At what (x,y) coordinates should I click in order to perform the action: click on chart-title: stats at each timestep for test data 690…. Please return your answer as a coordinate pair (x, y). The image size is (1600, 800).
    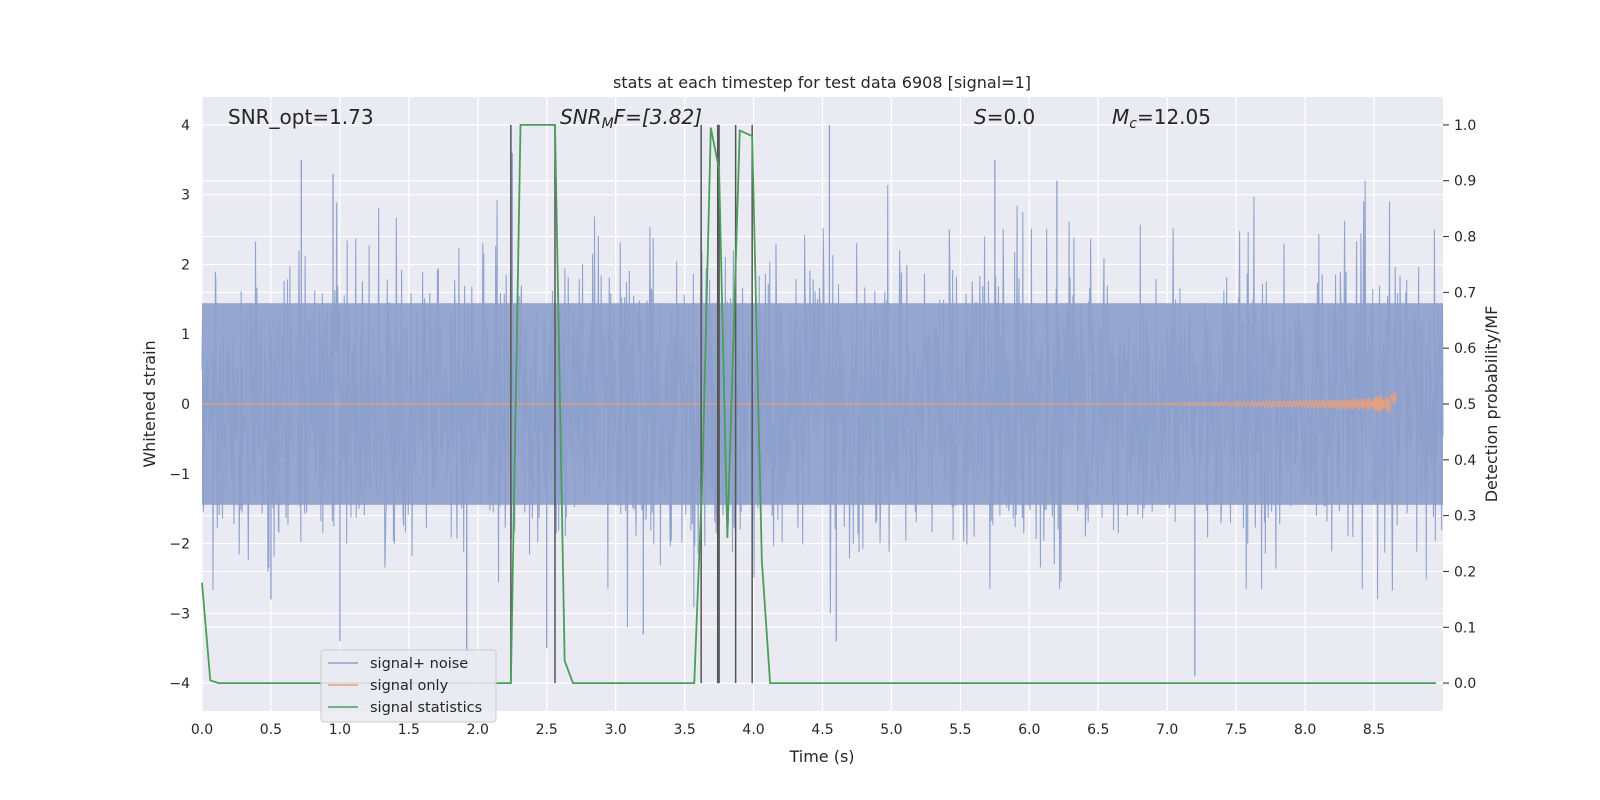
    Looking at the image, I should click on (822, 82).